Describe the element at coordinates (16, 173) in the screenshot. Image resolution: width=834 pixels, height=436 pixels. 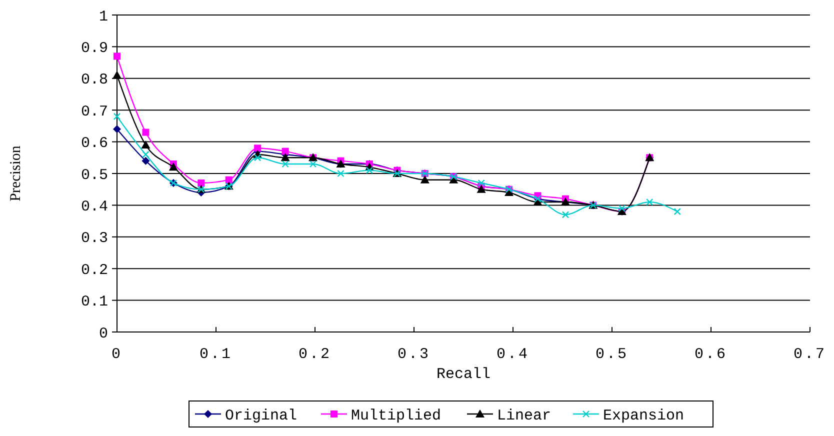
I see `y-axis-title: Precision` at that location.